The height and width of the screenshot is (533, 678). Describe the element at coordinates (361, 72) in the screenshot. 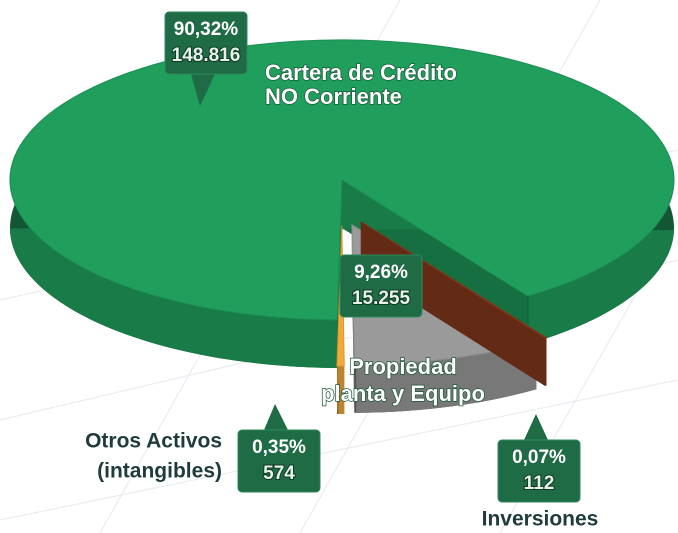

I see `category-label: Cartera de Crédito` at that location.